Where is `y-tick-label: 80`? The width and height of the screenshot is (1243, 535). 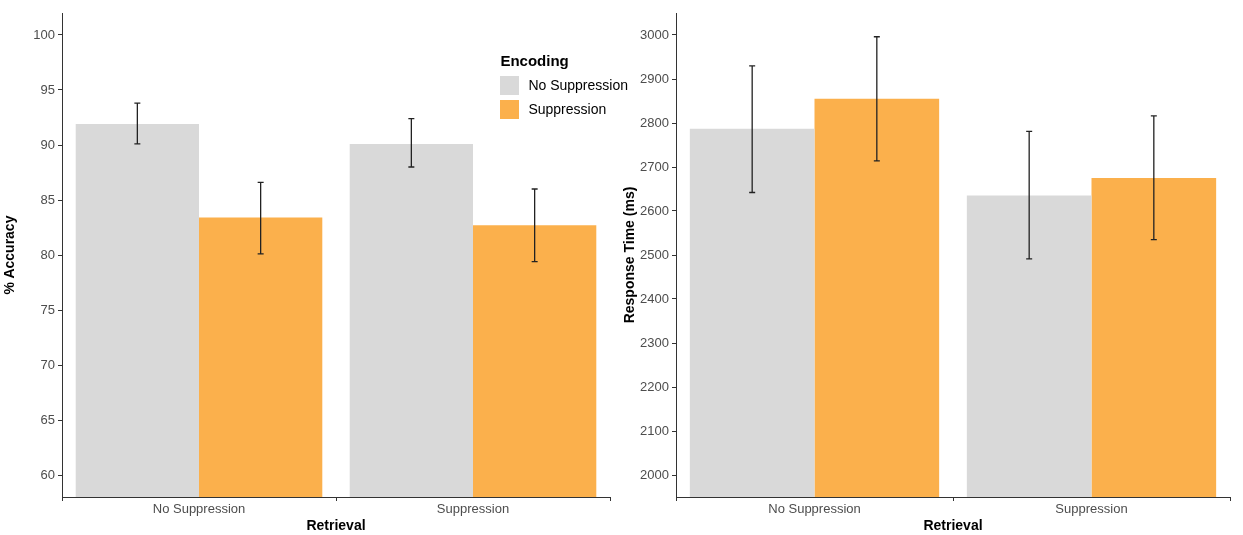
y-tick-label: 80 is located at coordinates (47, 254).